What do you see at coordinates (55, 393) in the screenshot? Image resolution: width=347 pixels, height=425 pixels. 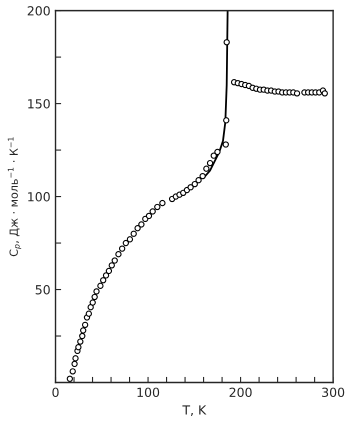 I see `x-tick-label: 0` at bounding box center [55, 393].